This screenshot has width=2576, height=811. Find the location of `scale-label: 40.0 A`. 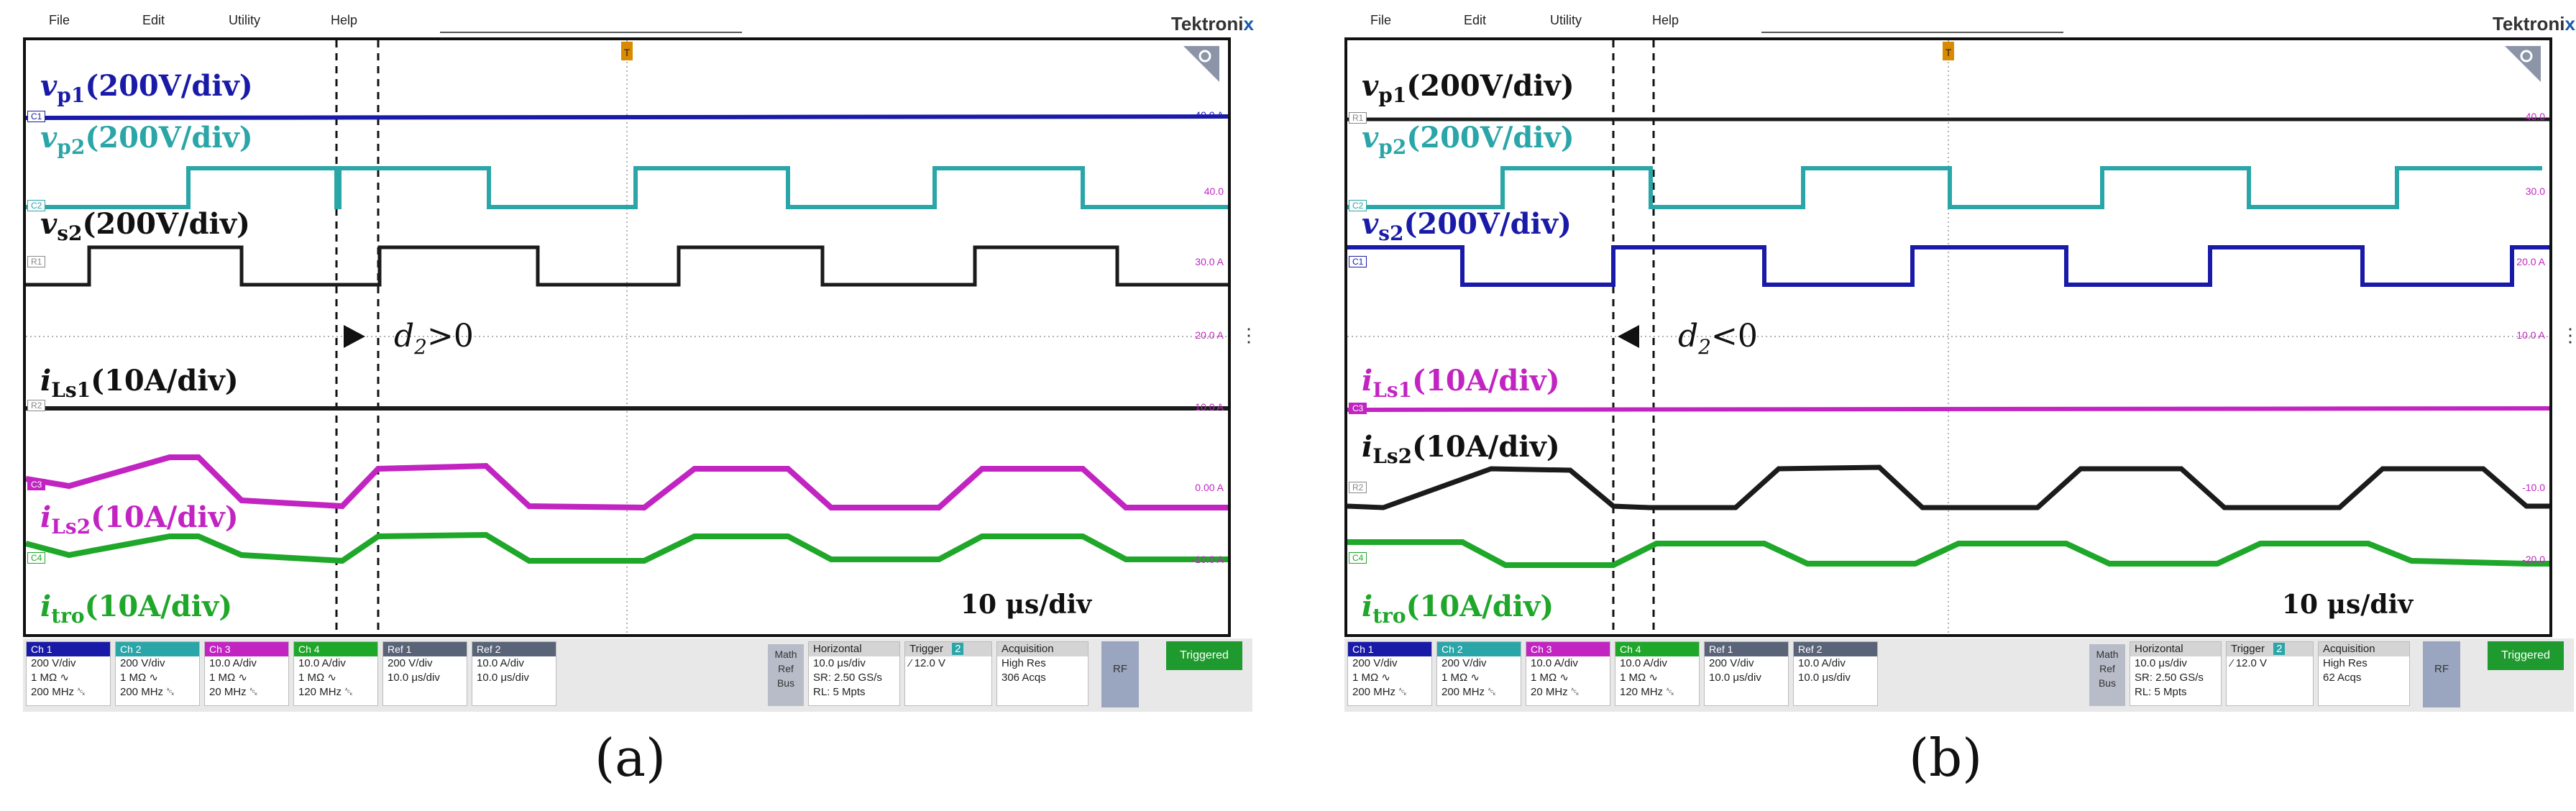

scale-label: 40.0 A is located at coordinates (1209, 115).